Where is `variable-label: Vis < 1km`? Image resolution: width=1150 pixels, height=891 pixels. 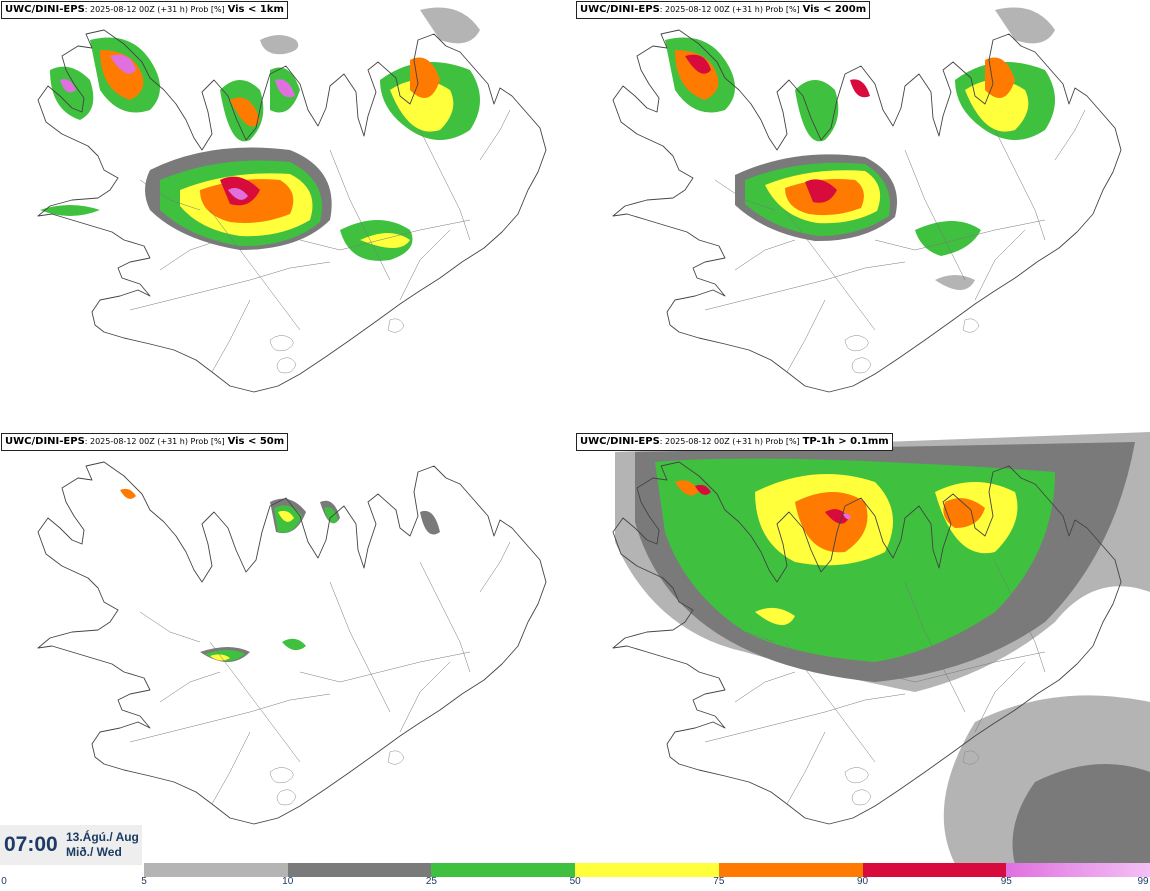 variable-label: Vis < 1km is located at coordinates (255, 9).